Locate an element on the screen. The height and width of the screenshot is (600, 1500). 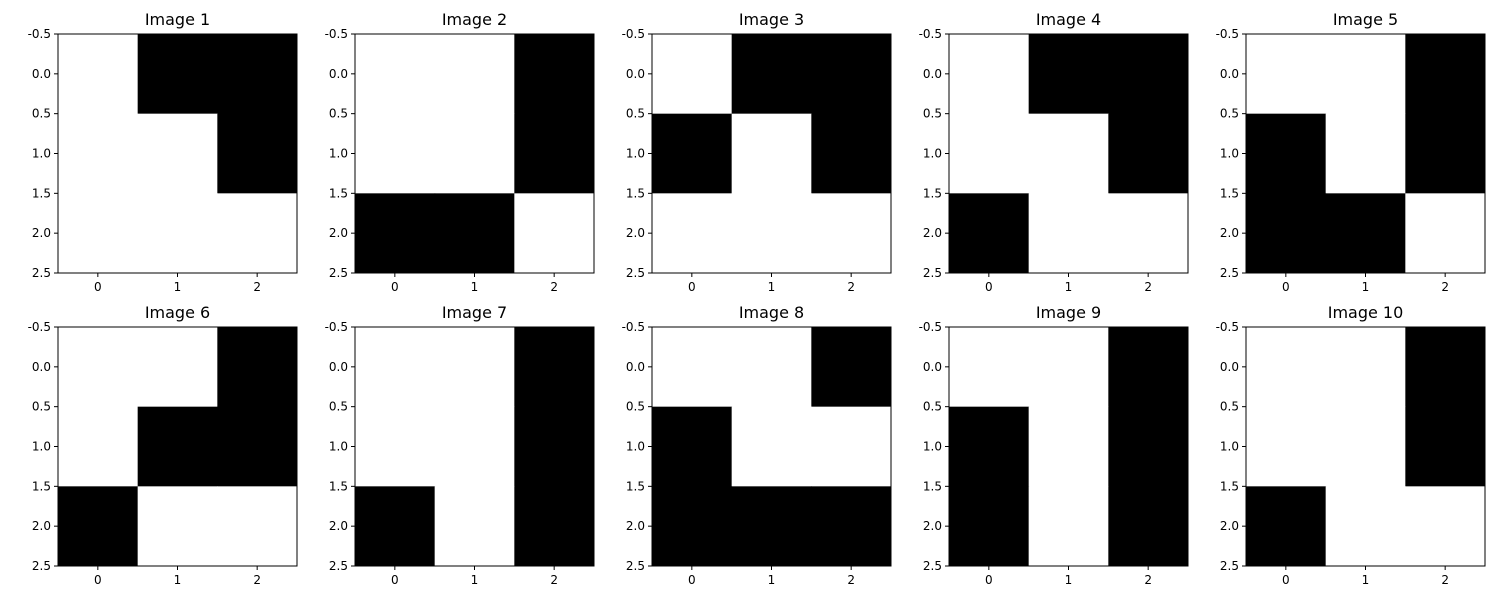
subplot-1: Image 1 0 1 2 -0.5 0.0 0.5 1.0 1.5 2.0 2.5 is located at coordinates (163, 152).